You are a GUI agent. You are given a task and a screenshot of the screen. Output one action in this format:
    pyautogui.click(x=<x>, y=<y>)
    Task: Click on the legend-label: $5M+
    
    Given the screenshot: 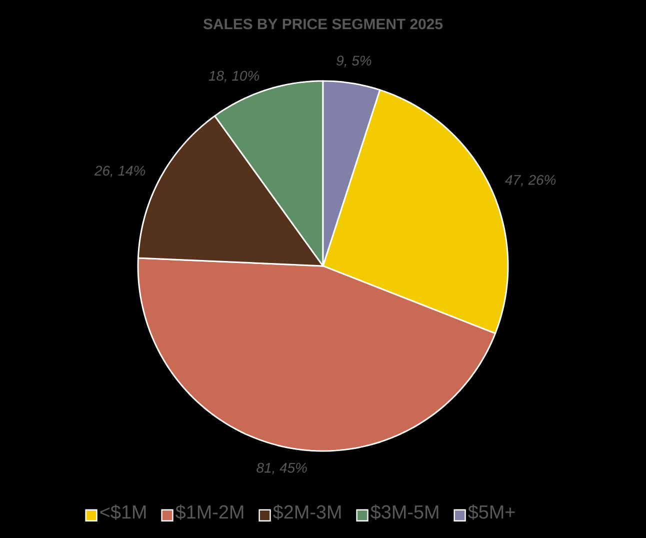 What is the action you would take?
    pyautogui.click(x=491, y=512)
    